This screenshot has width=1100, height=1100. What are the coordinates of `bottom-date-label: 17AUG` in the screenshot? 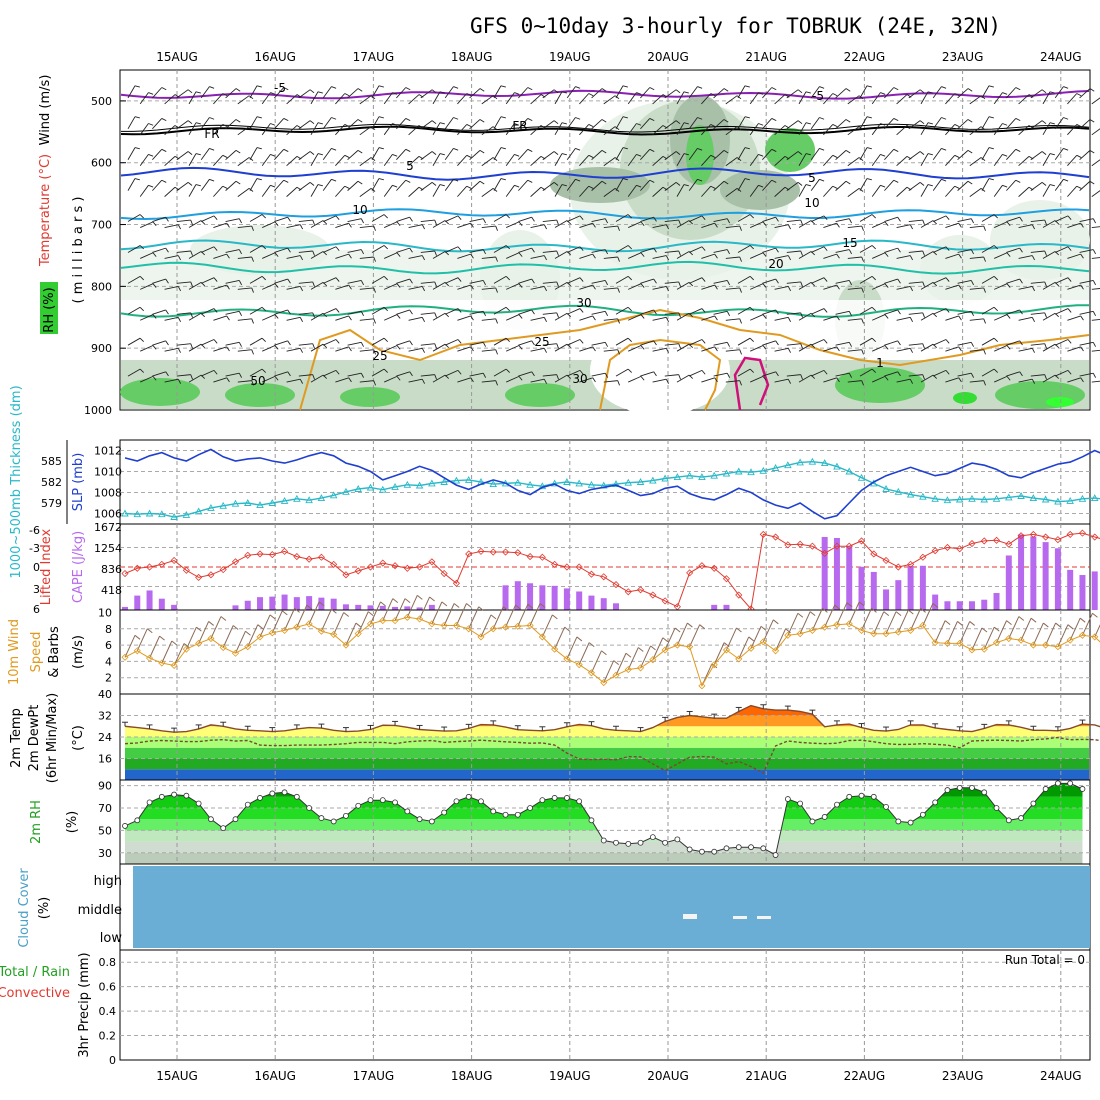 It's located at (374, 1076).